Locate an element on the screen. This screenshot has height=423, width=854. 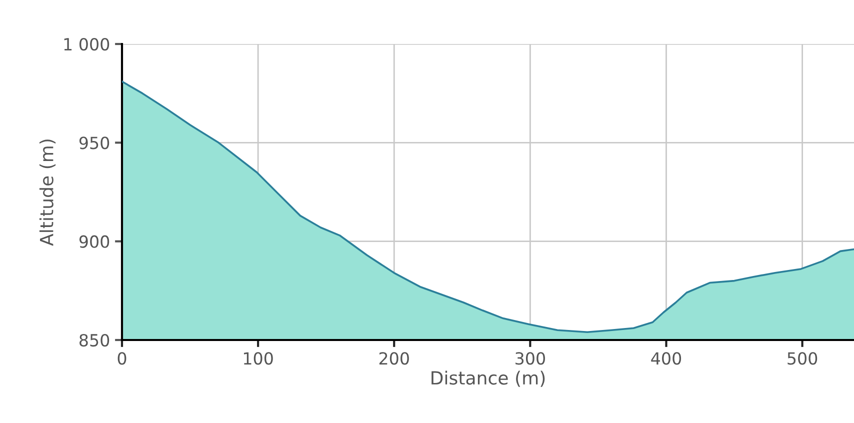
y-tick-label: 950 is located at coordinates (94, 143).